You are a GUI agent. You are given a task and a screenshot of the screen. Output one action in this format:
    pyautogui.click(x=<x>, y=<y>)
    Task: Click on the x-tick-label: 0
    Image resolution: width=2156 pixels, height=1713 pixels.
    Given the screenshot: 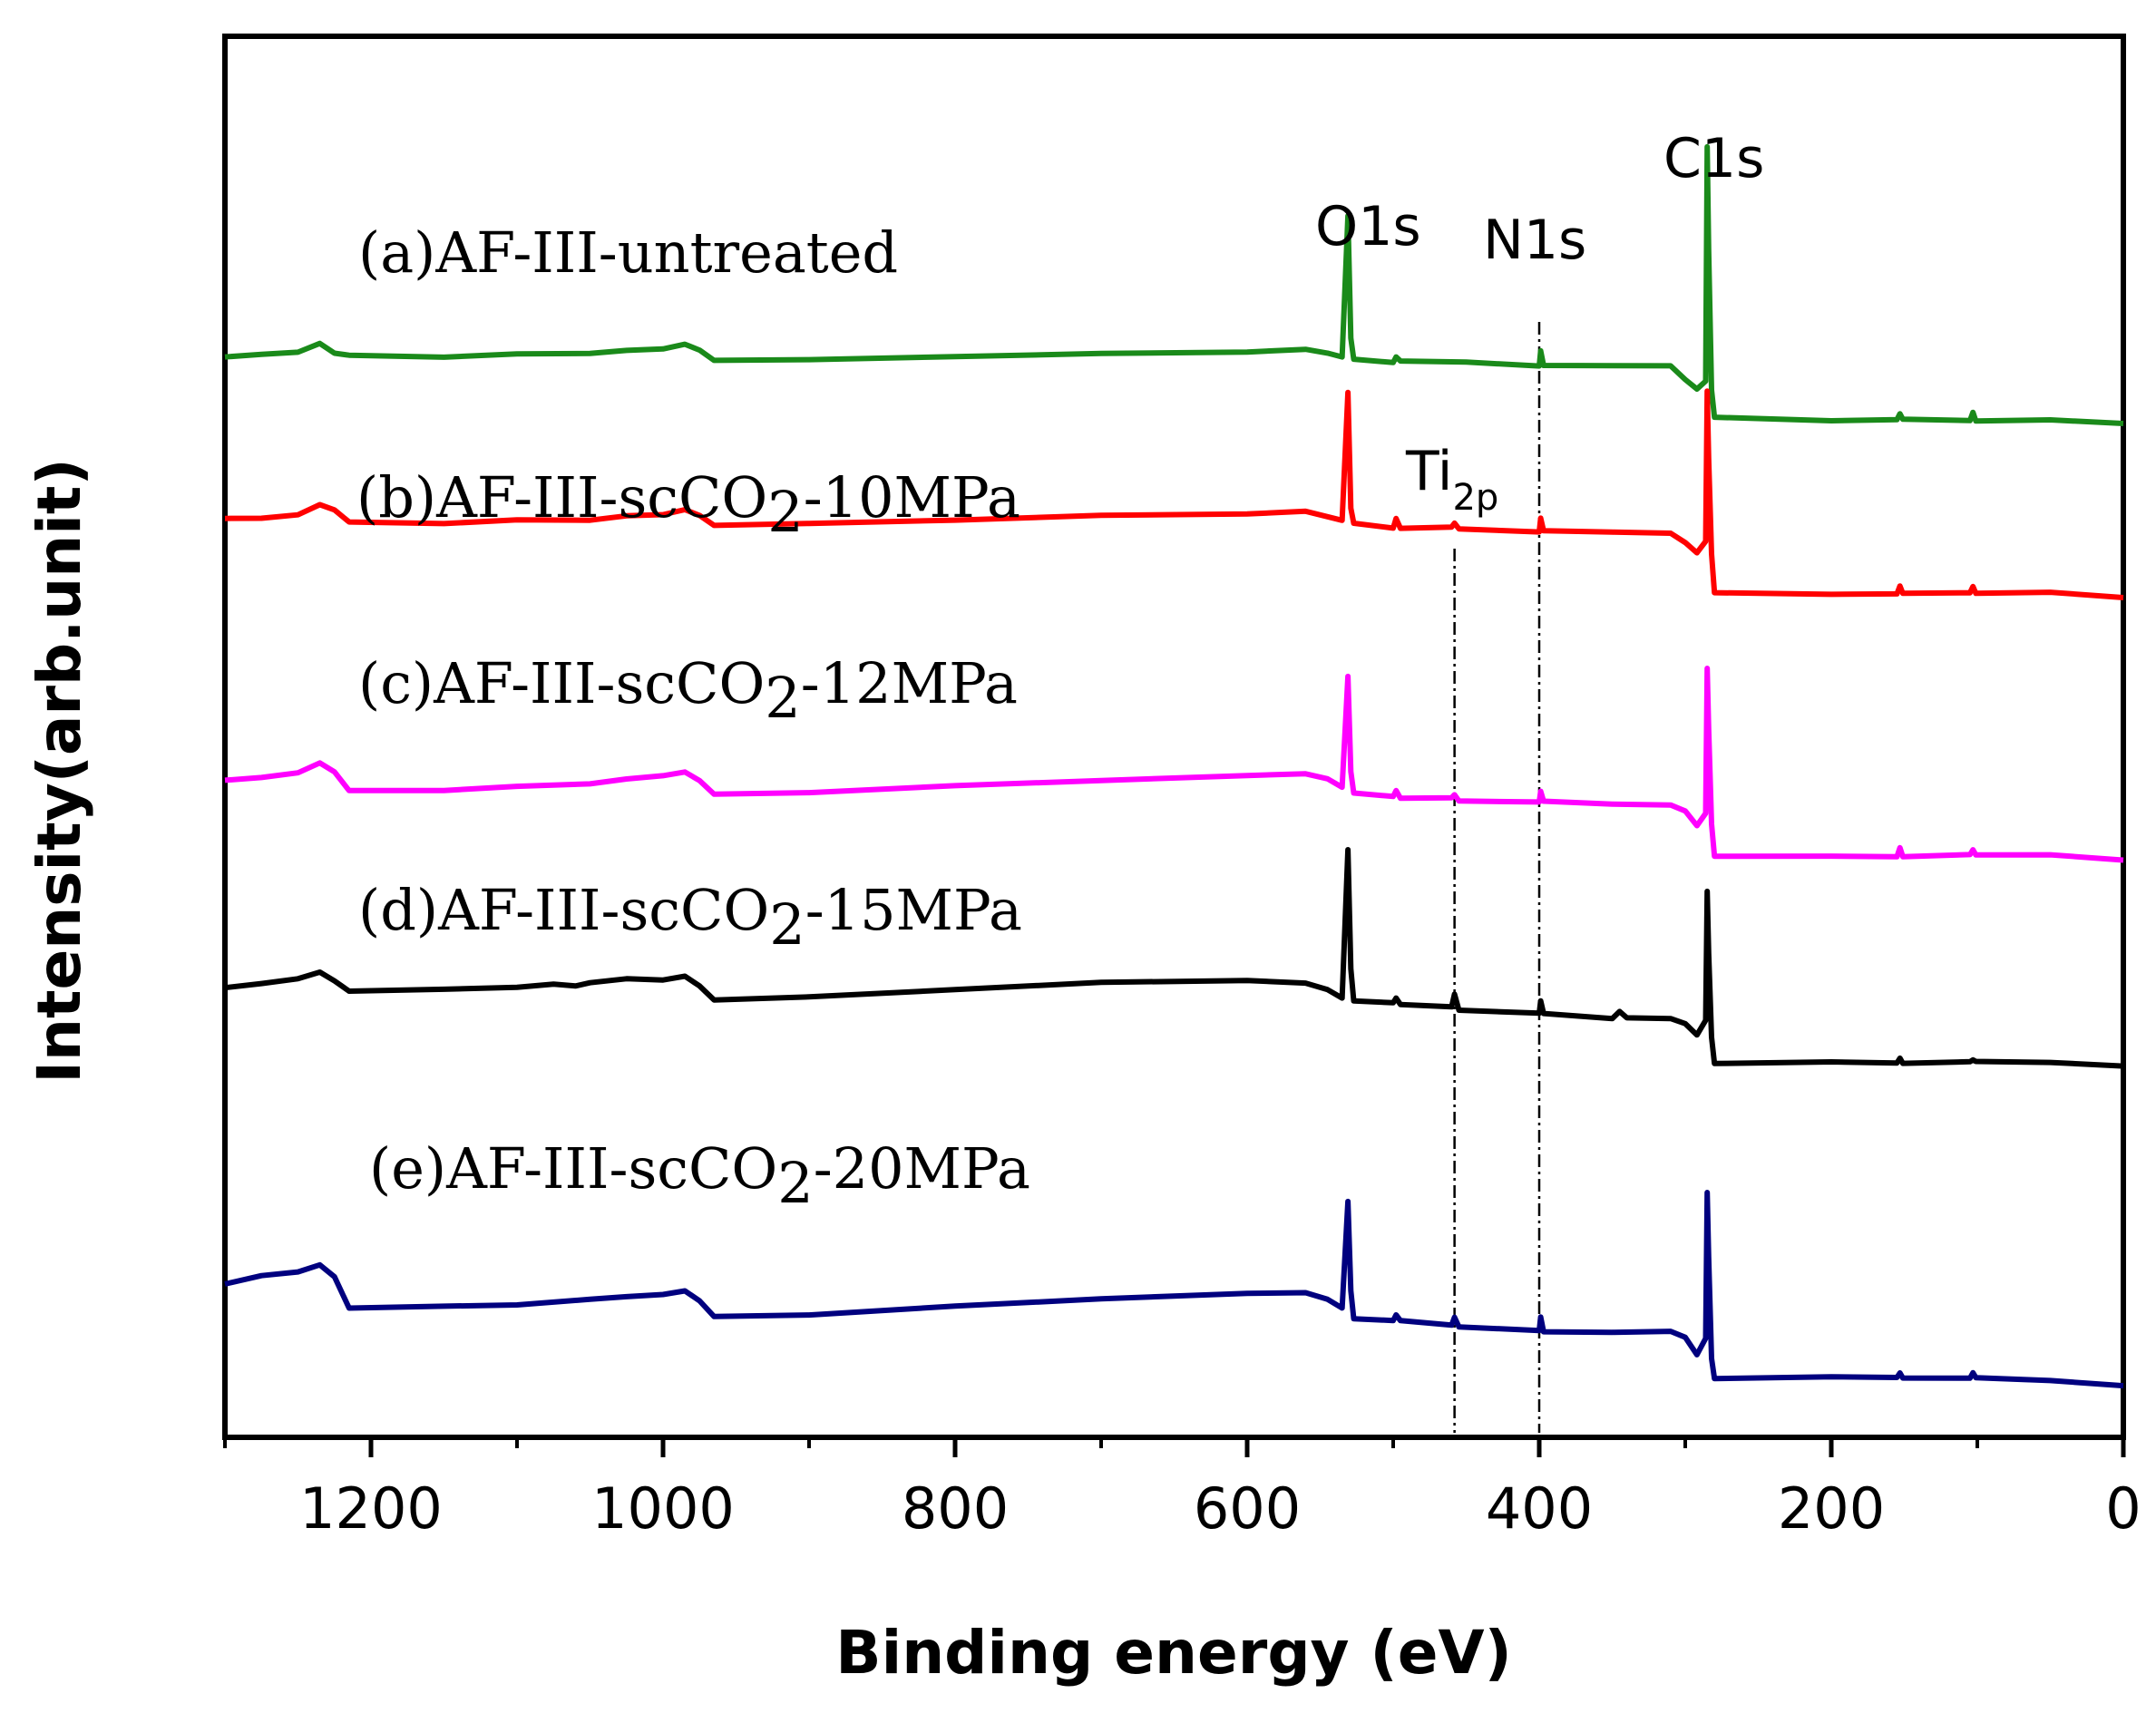 What is the action you would take?
    pyautogui.click(x=2123, y=1508)
    